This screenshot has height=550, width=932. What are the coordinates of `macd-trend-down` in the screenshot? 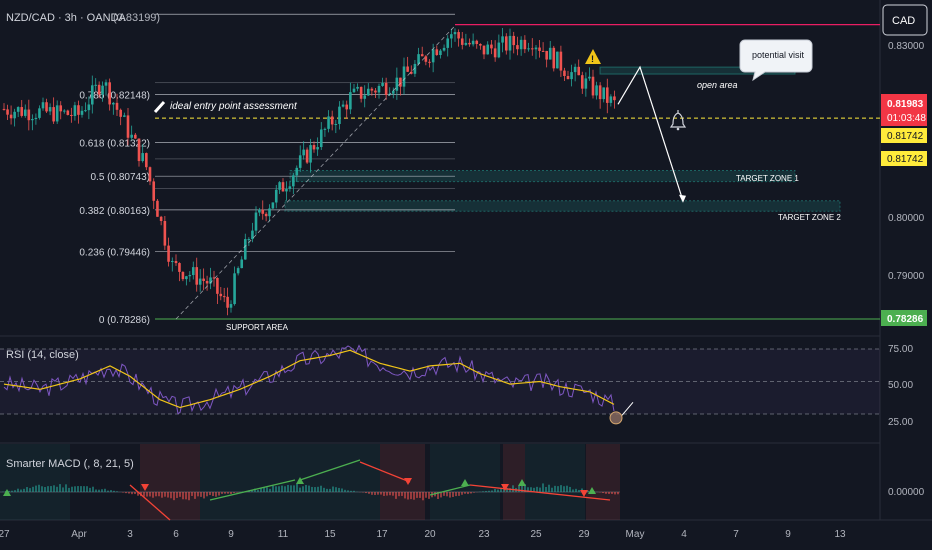 It's located at (385, 472).